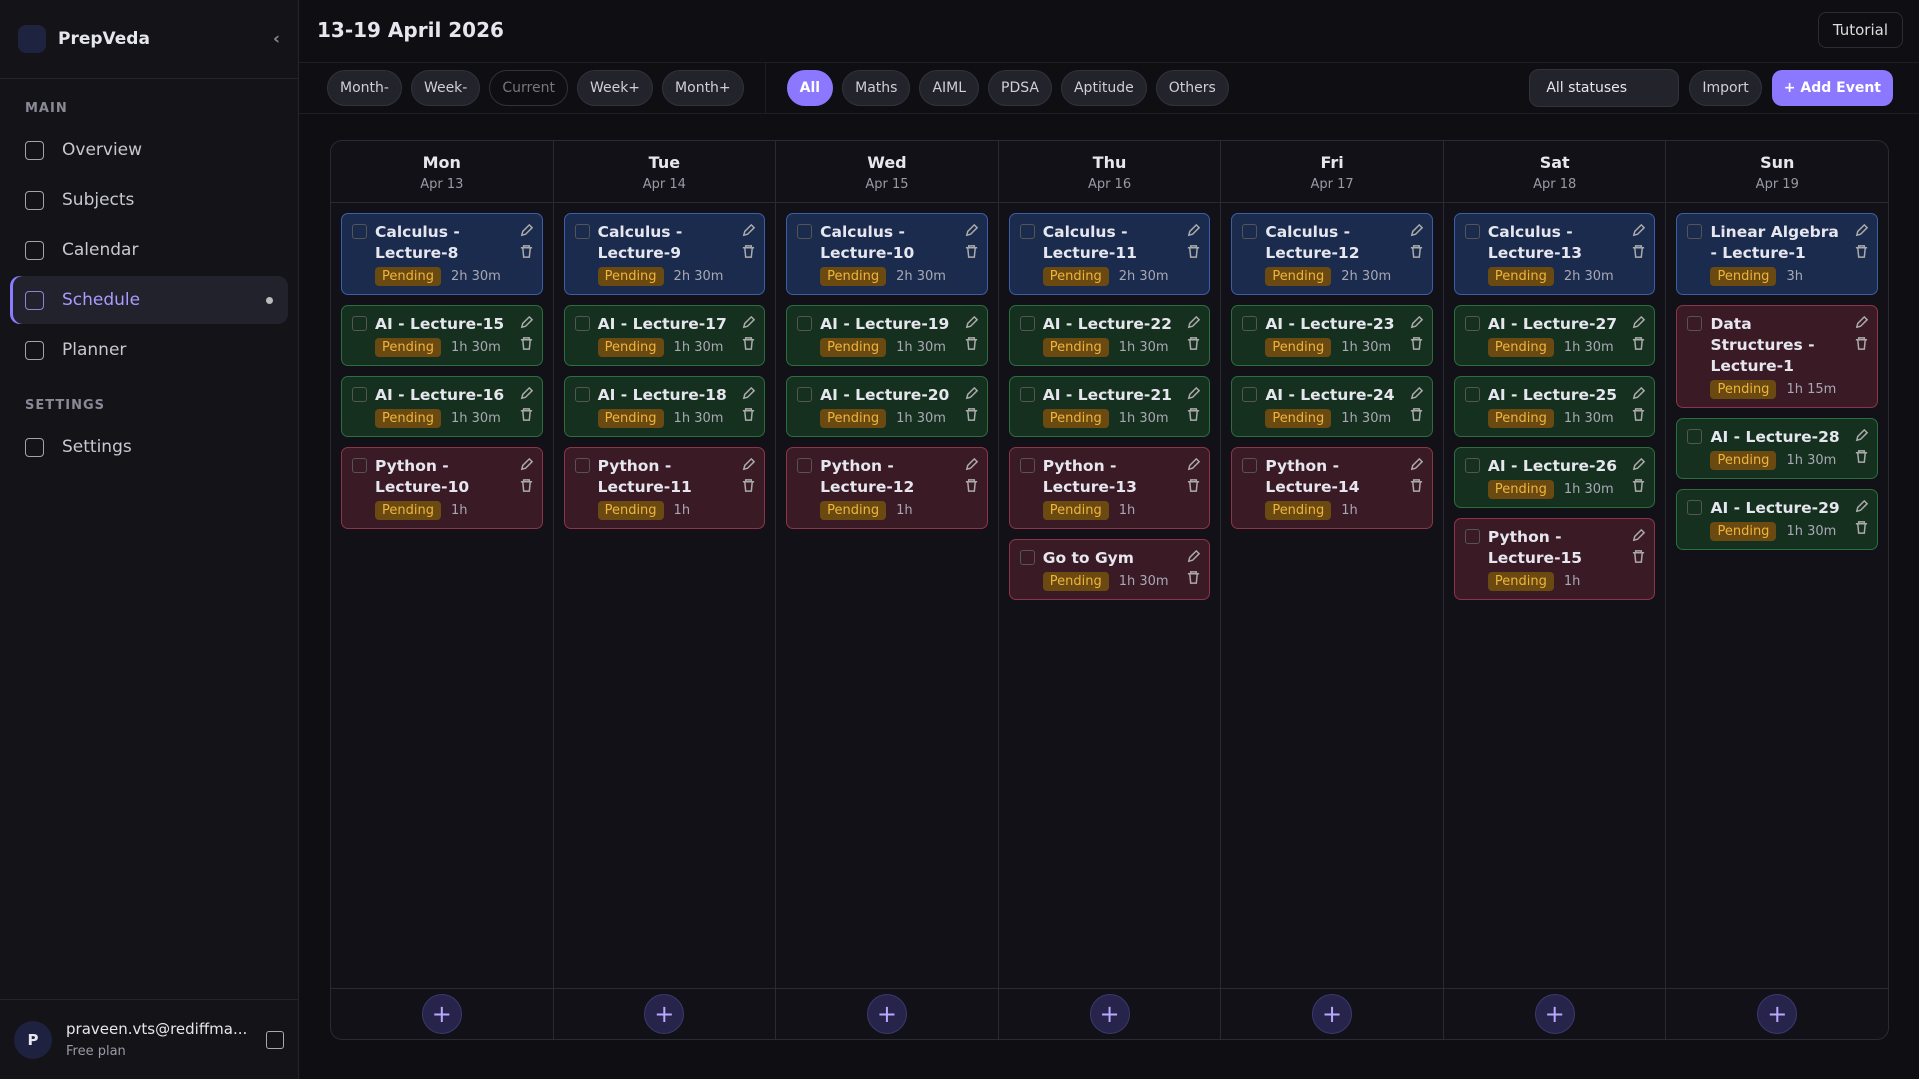 The image size is (1919, 1079). I want to click on nav-item: Subjects, so click(149, 200).